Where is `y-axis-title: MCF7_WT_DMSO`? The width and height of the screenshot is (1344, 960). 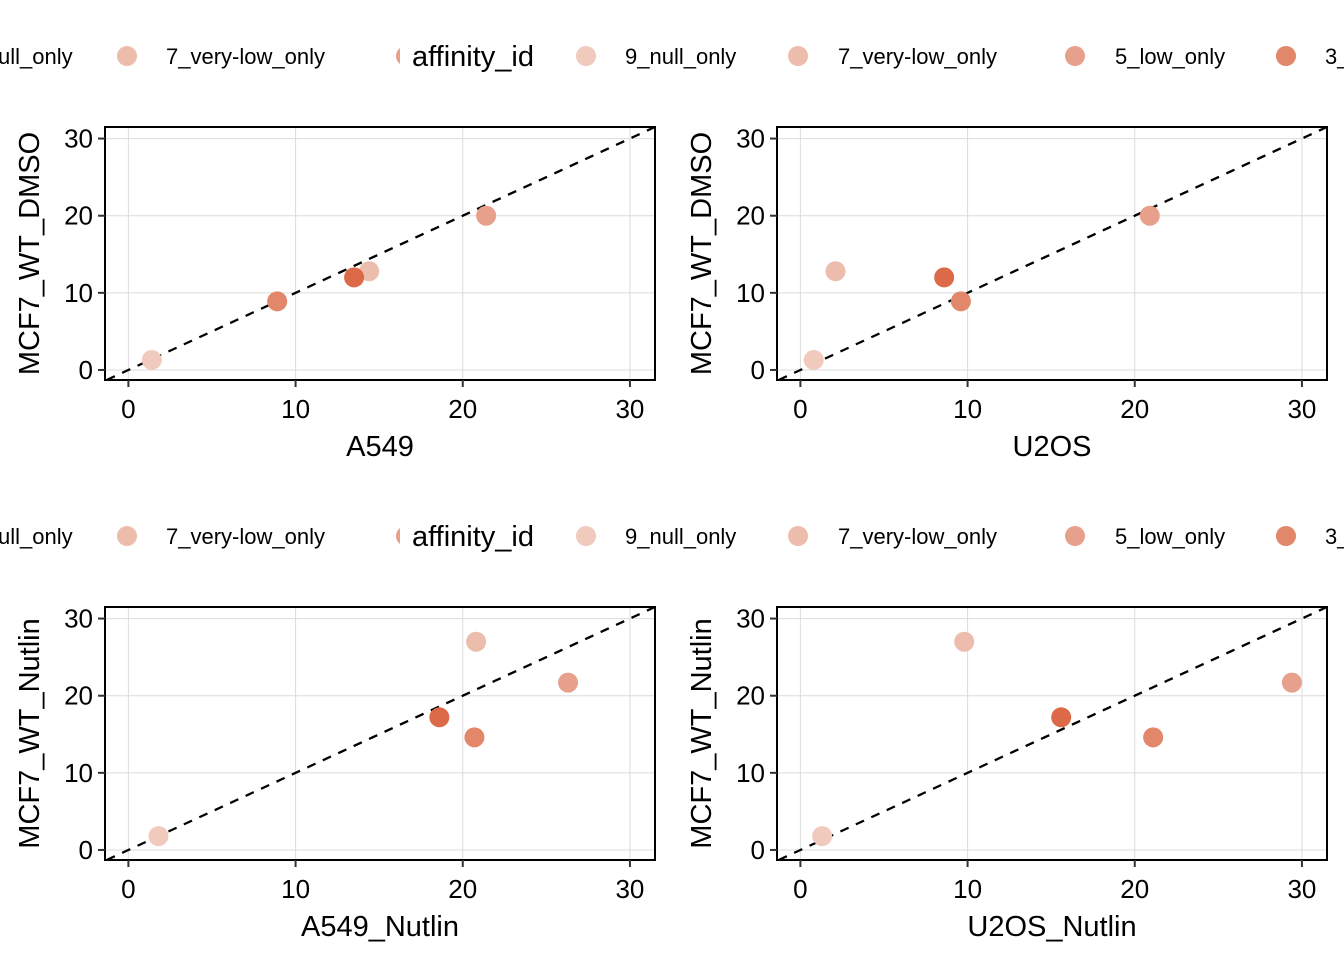 y-axis-title: MCF7_WT_DMSO is located at coordinates (30, 253).